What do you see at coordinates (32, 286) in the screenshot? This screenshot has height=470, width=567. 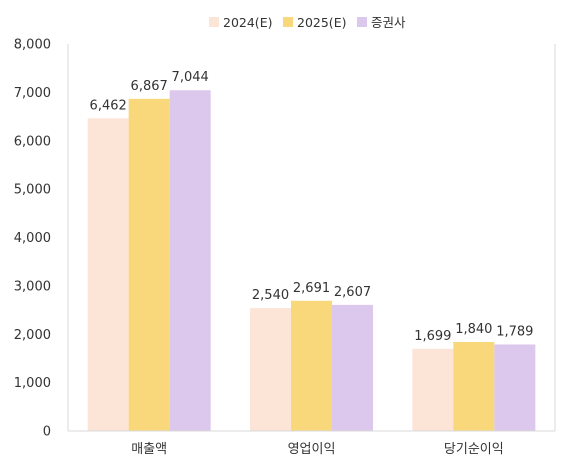 I see `y-tick-label: 3,000` at bounding box center [32, 286].